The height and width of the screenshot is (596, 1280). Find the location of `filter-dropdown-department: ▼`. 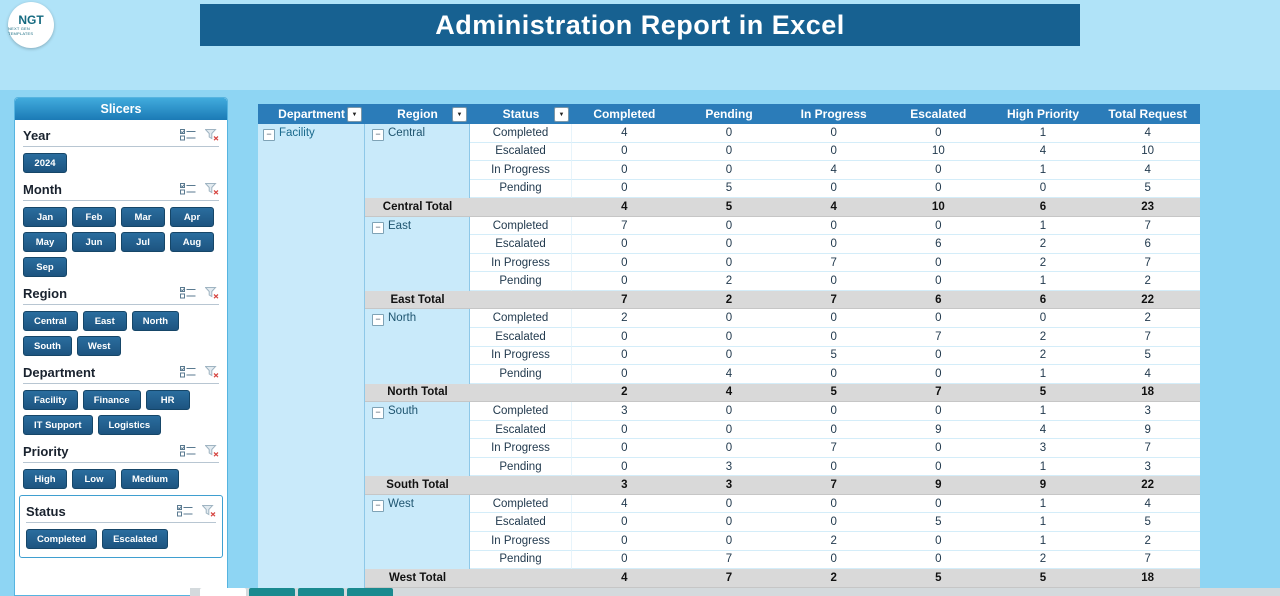

filter-dropdown-department: ▼ is located at coordinates (354, 114).